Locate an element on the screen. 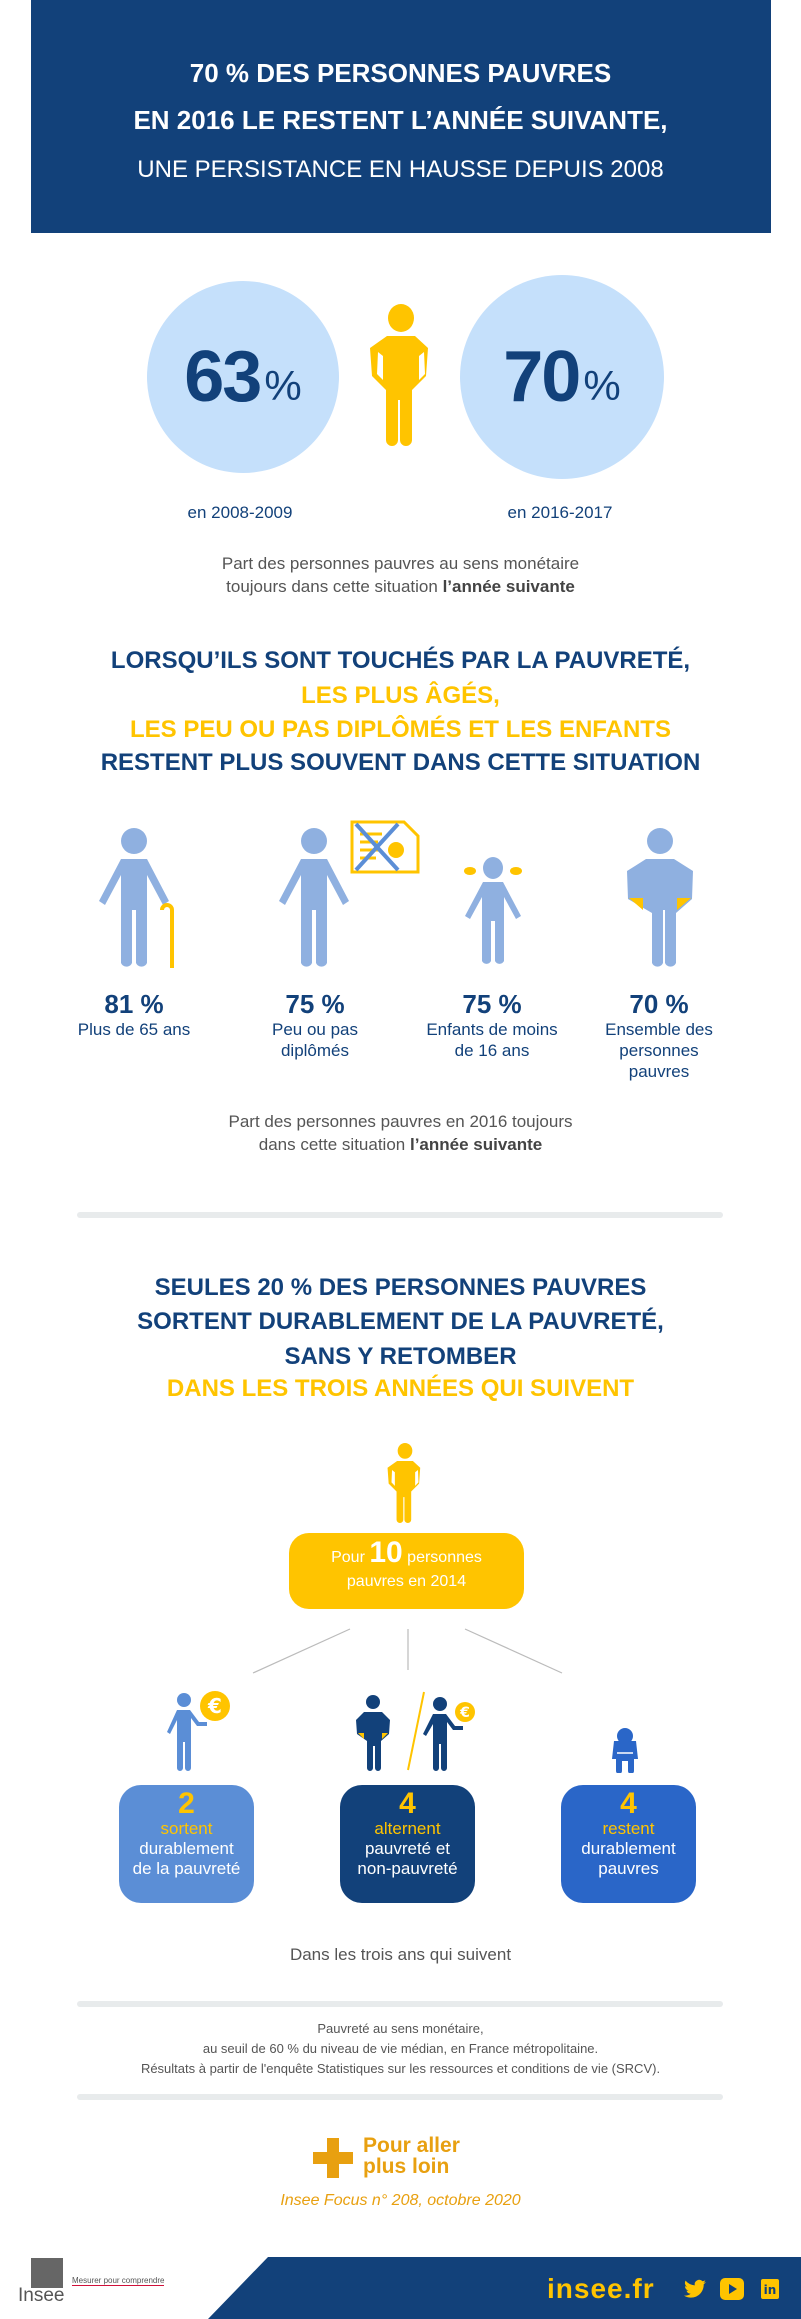  root-text: personnes is located at coordinates (444, 1557).